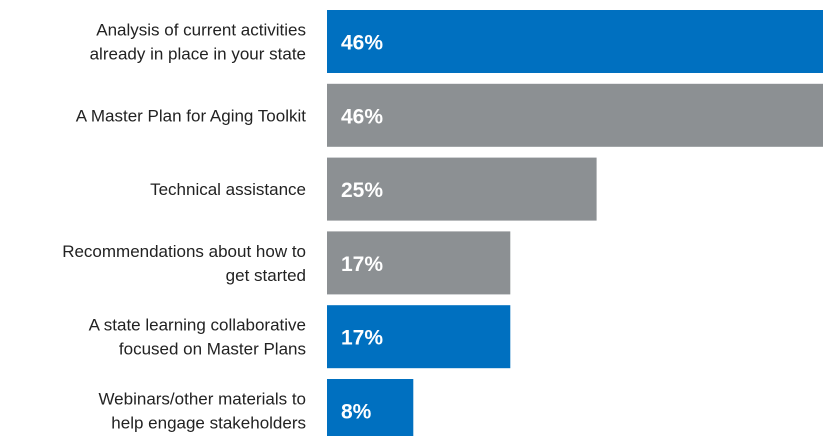 The width and height of the screenshot is (823, 436). Describe the element at coordinates (266, 275) in the screenshot. I see `category-label-line: get started` at that location.